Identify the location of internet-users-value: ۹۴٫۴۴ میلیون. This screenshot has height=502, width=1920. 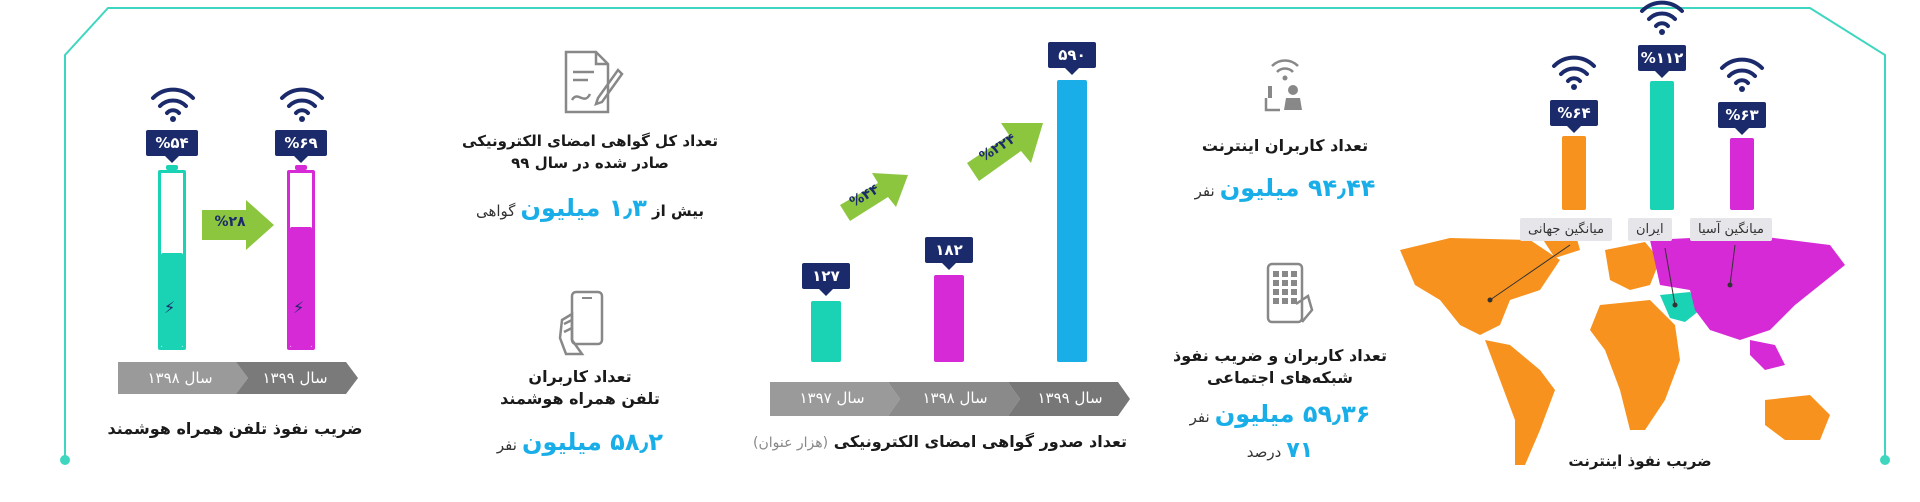
(1297, 188).